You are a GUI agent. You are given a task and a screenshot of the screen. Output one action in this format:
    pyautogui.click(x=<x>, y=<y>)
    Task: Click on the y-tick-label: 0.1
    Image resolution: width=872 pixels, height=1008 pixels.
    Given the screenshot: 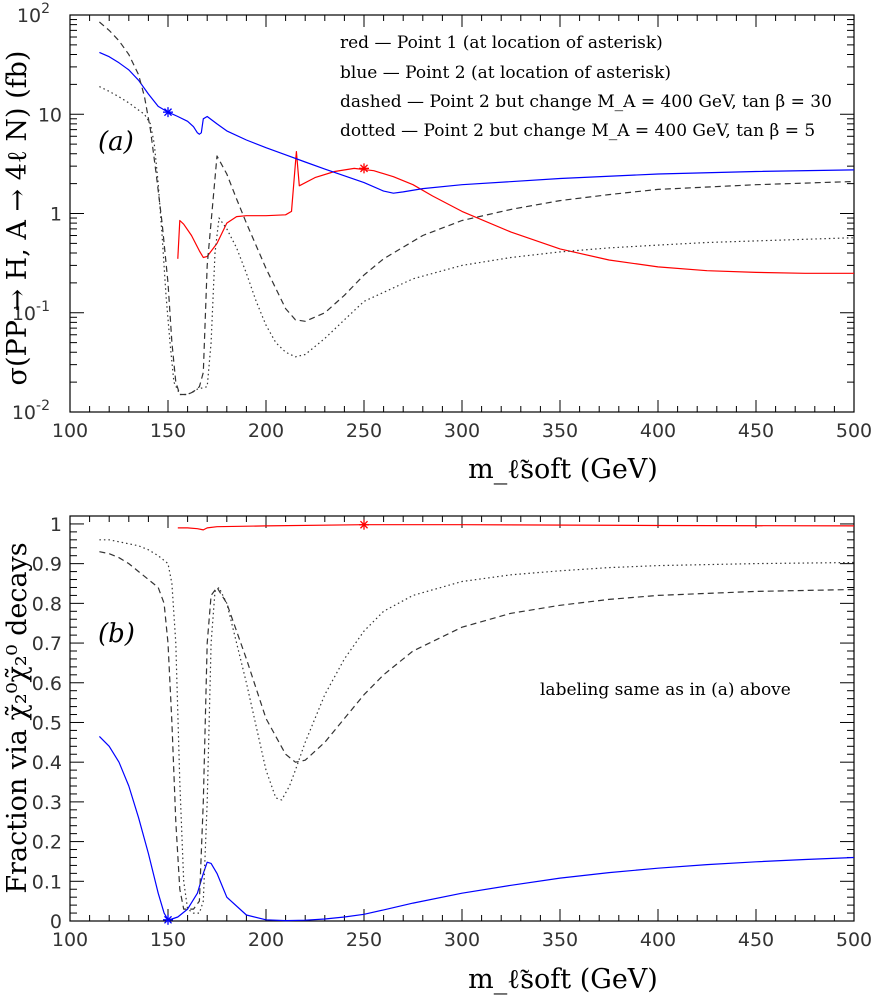 What is the action you would take?
    pyautogui.click(x=47, y=882)
    